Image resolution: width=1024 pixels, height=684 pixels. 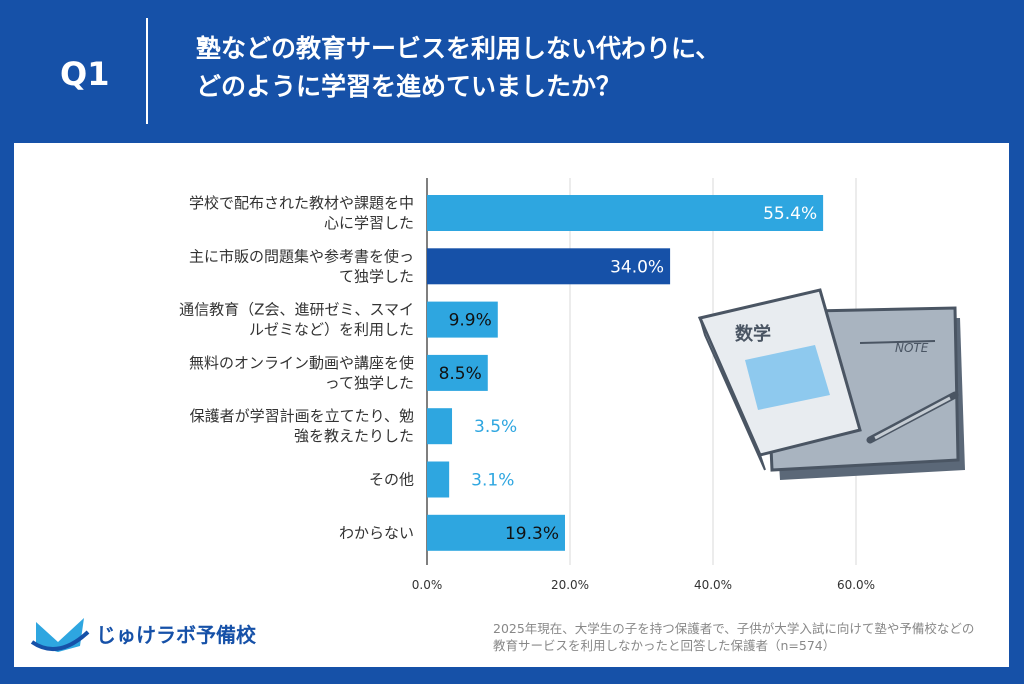 I want to click on category-label: 強を教えたりした, so click(x=354, y=436).